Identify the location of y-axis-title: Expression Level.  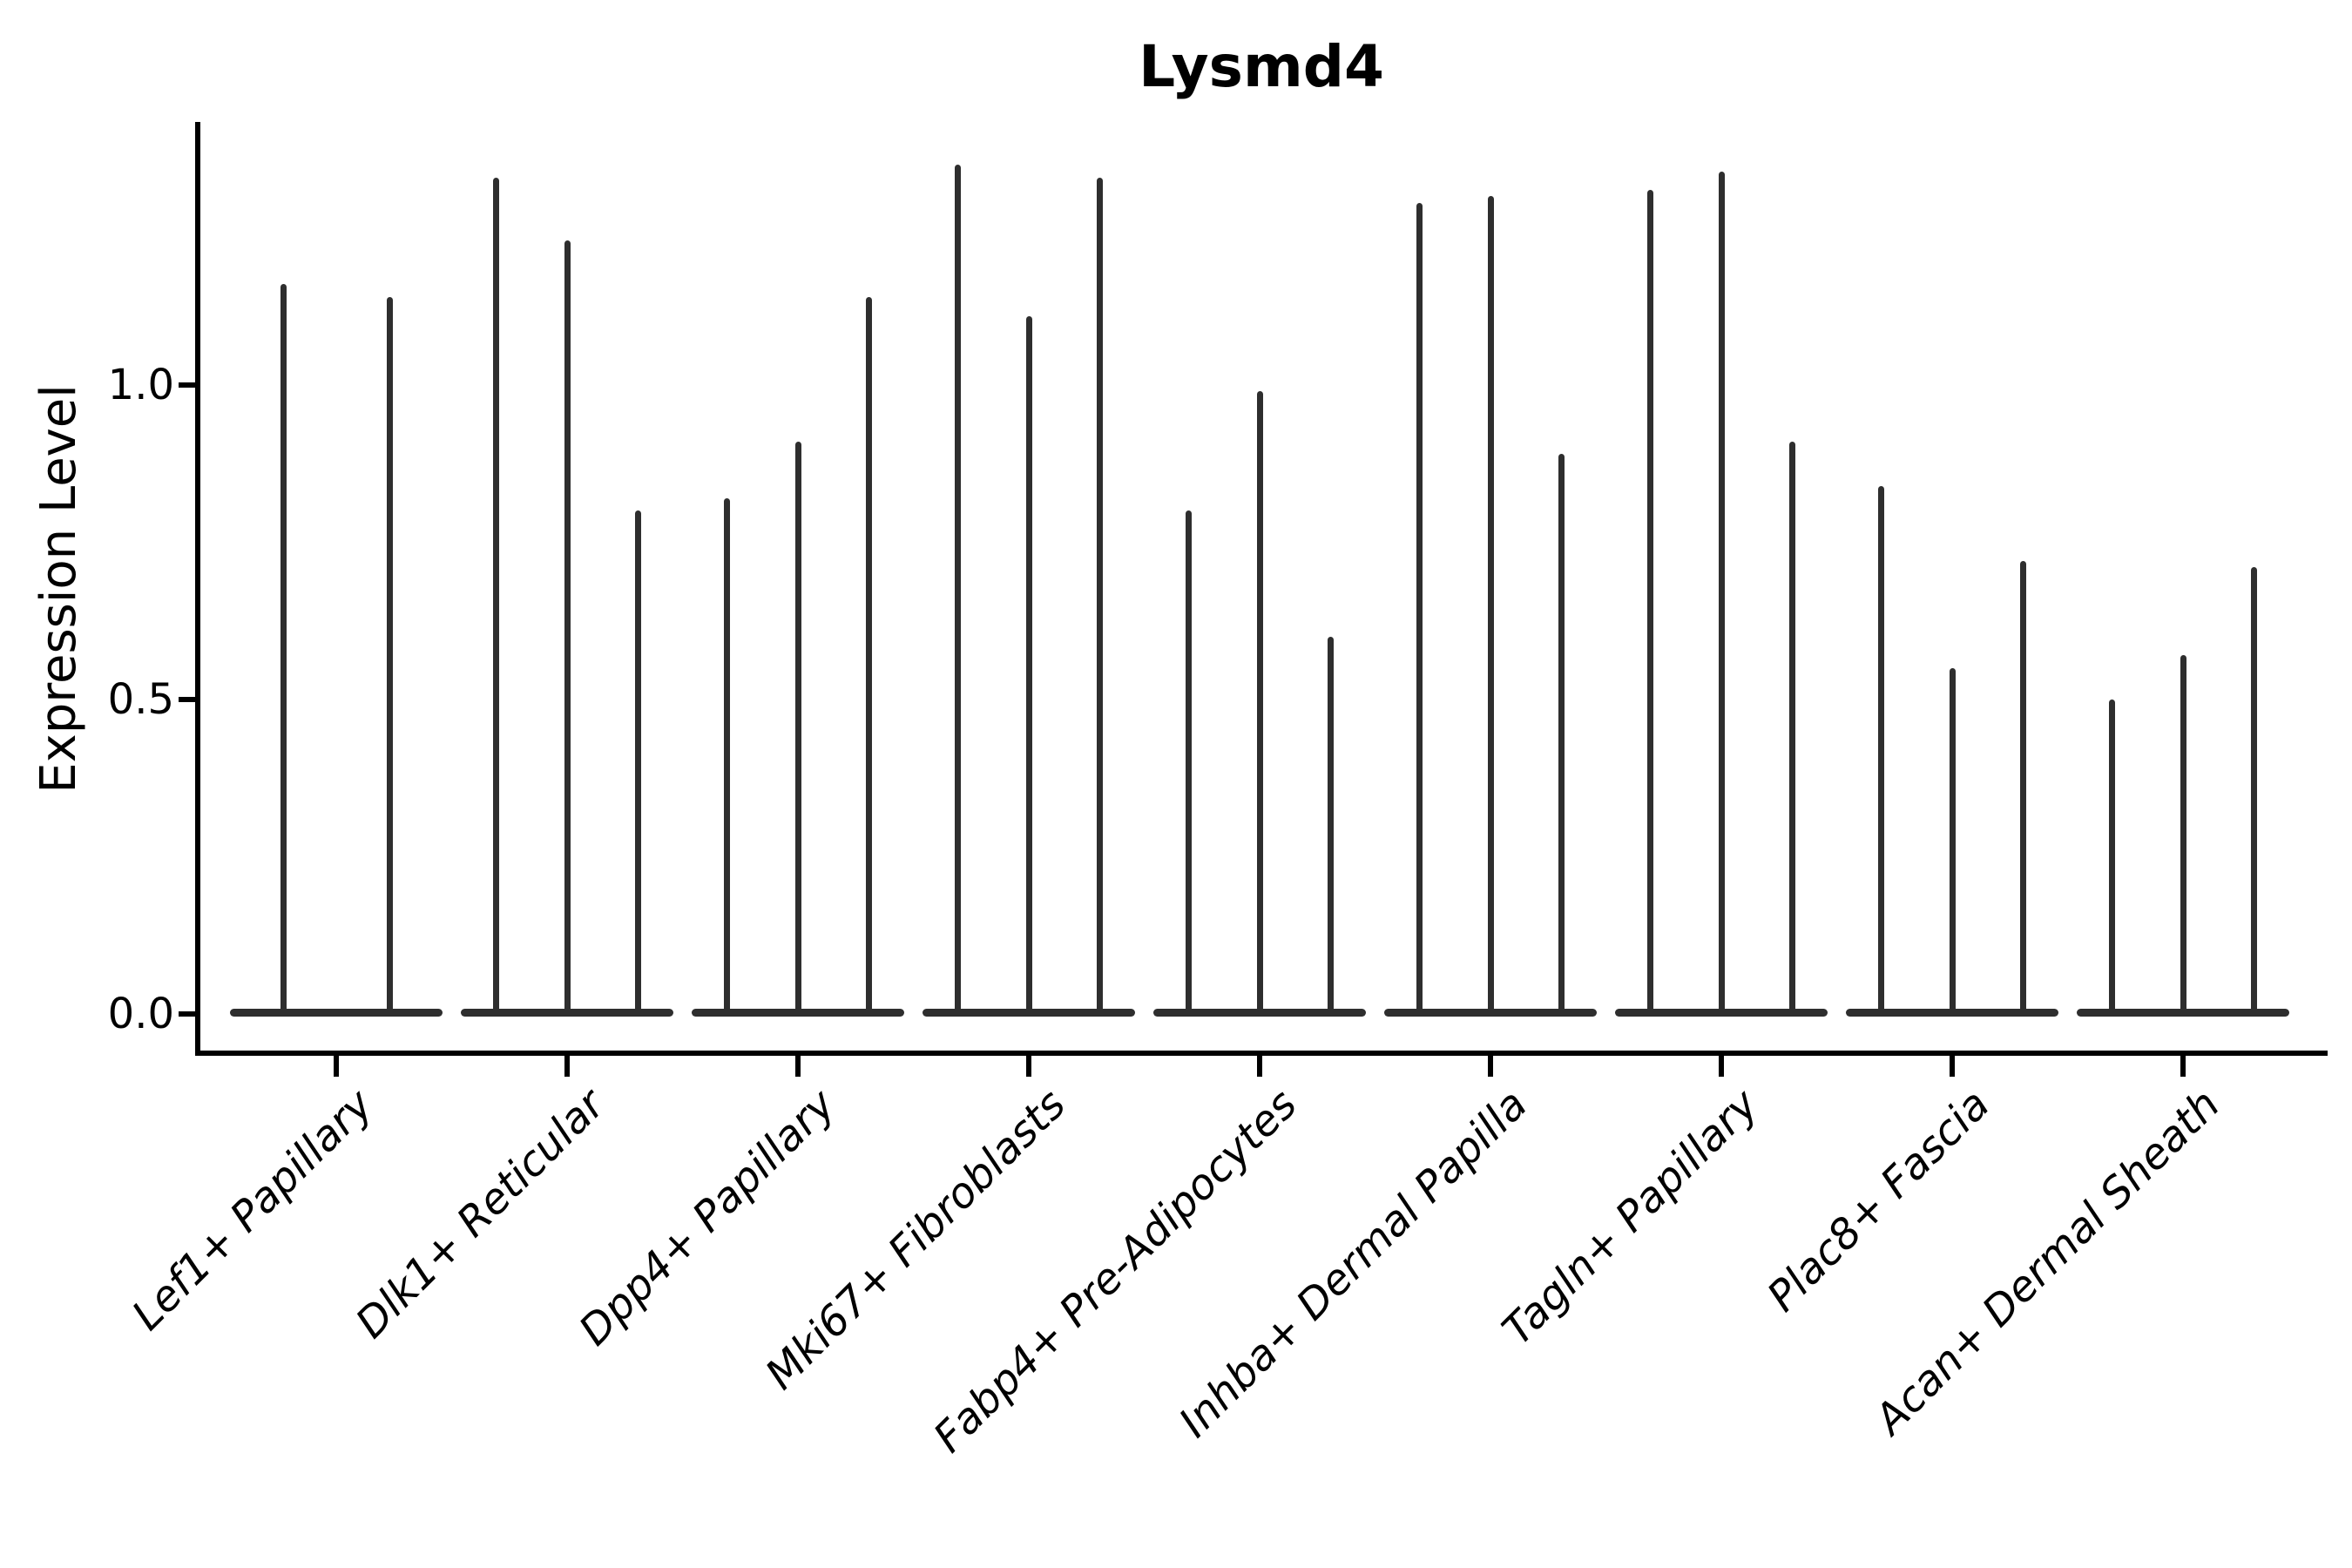
(58, 589).